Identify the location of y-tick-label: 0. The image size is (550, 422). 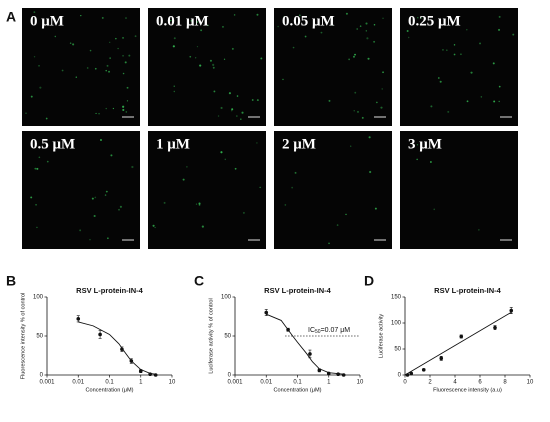
(42, 376).